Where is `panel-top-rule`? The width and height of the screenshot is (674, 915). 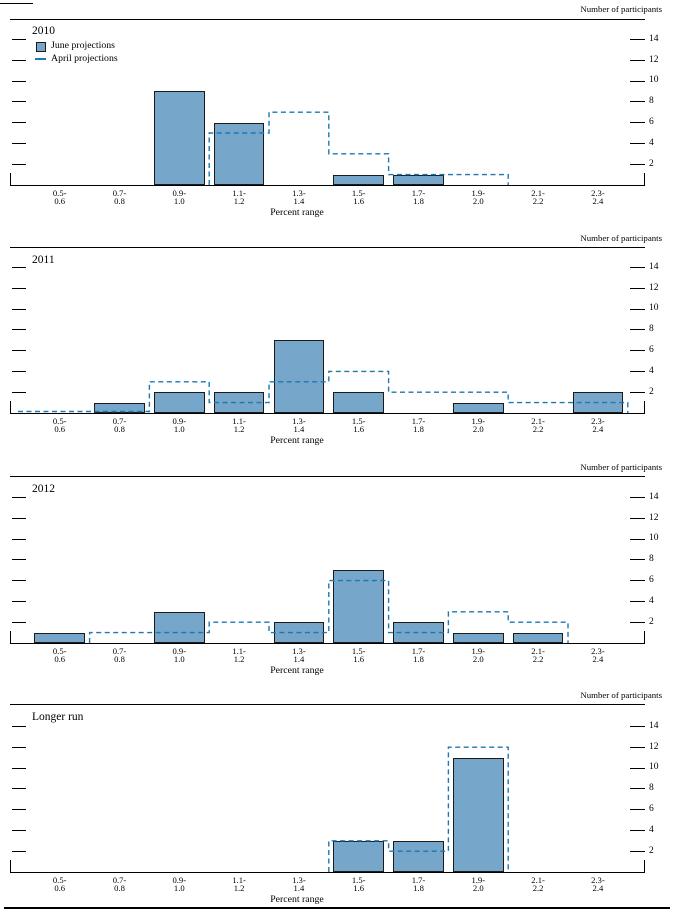
panel-top-rule is located at coordinates (327, 705).